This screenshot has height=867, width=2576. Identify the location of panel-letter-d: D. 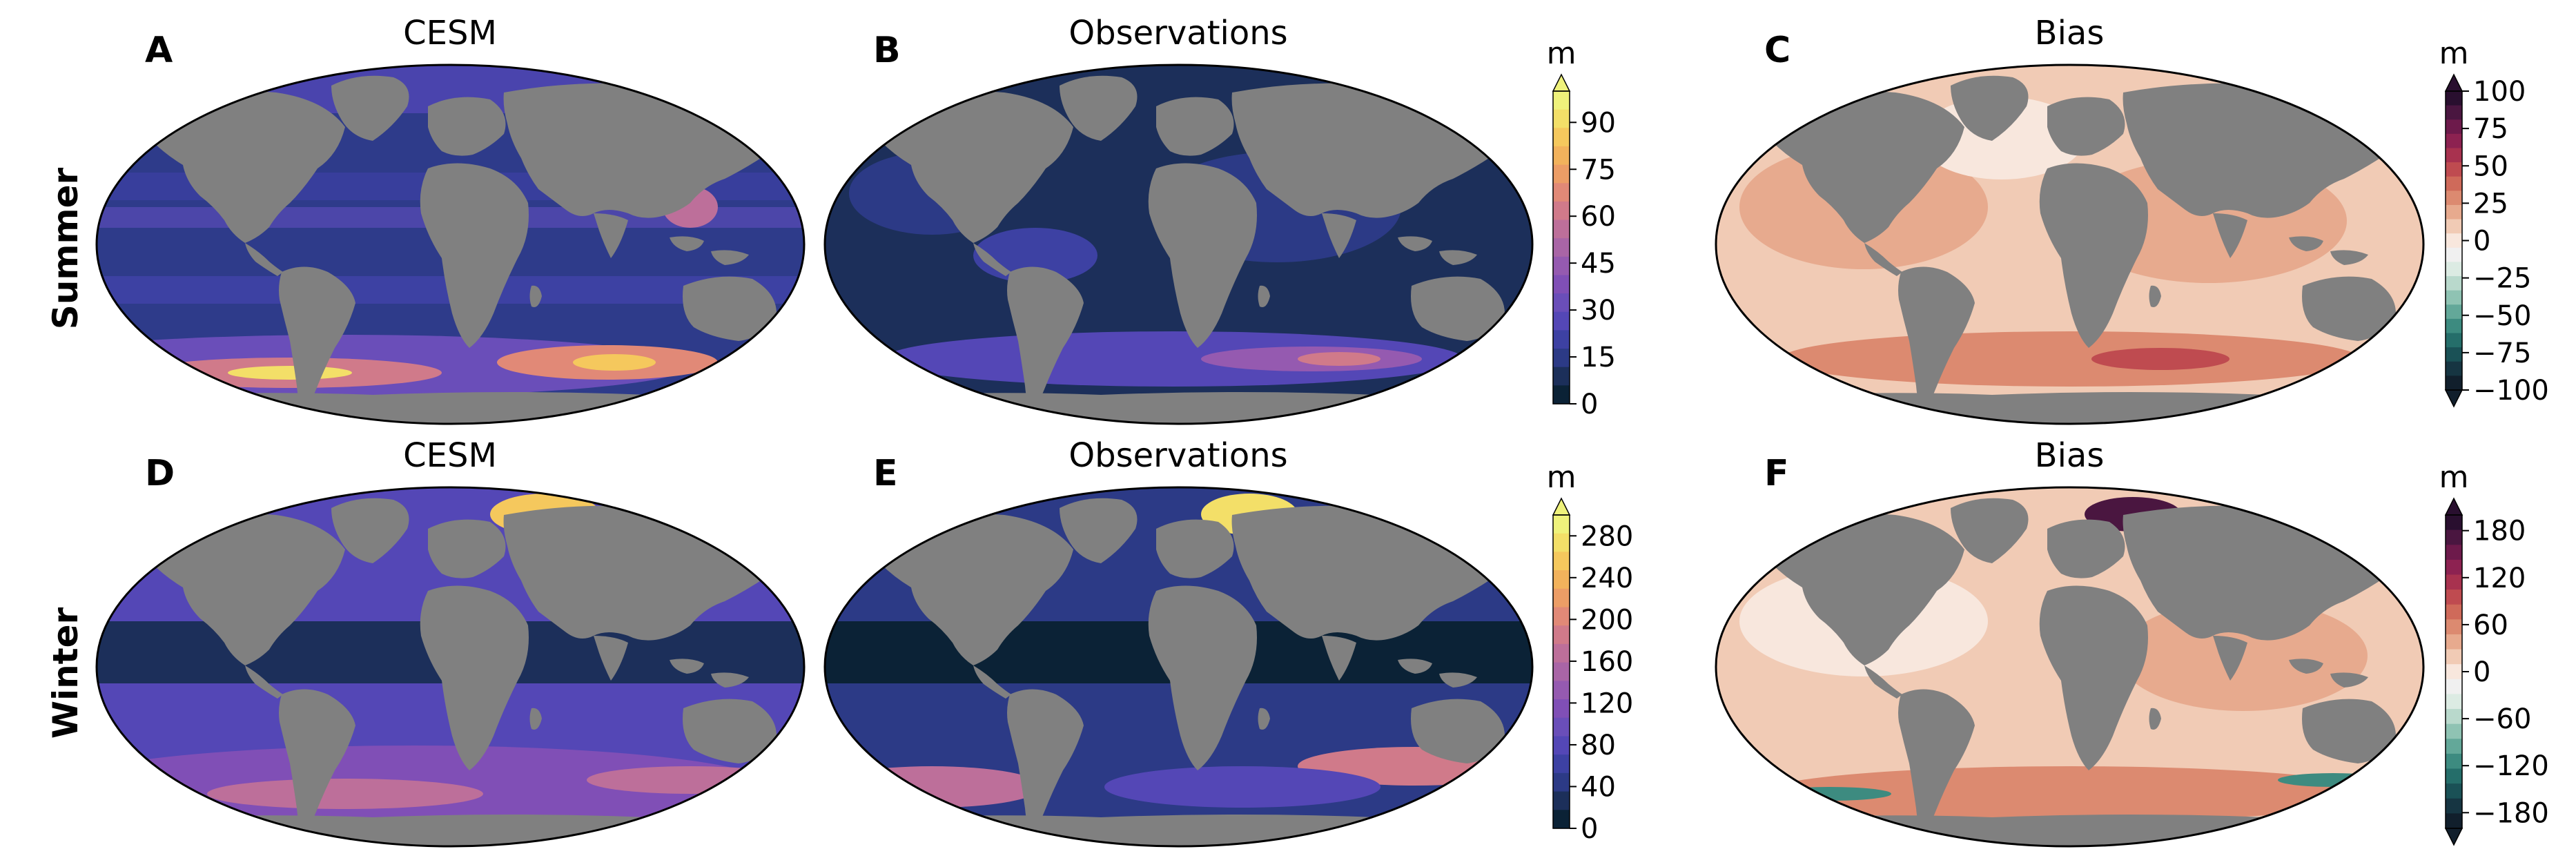
(160, 474).